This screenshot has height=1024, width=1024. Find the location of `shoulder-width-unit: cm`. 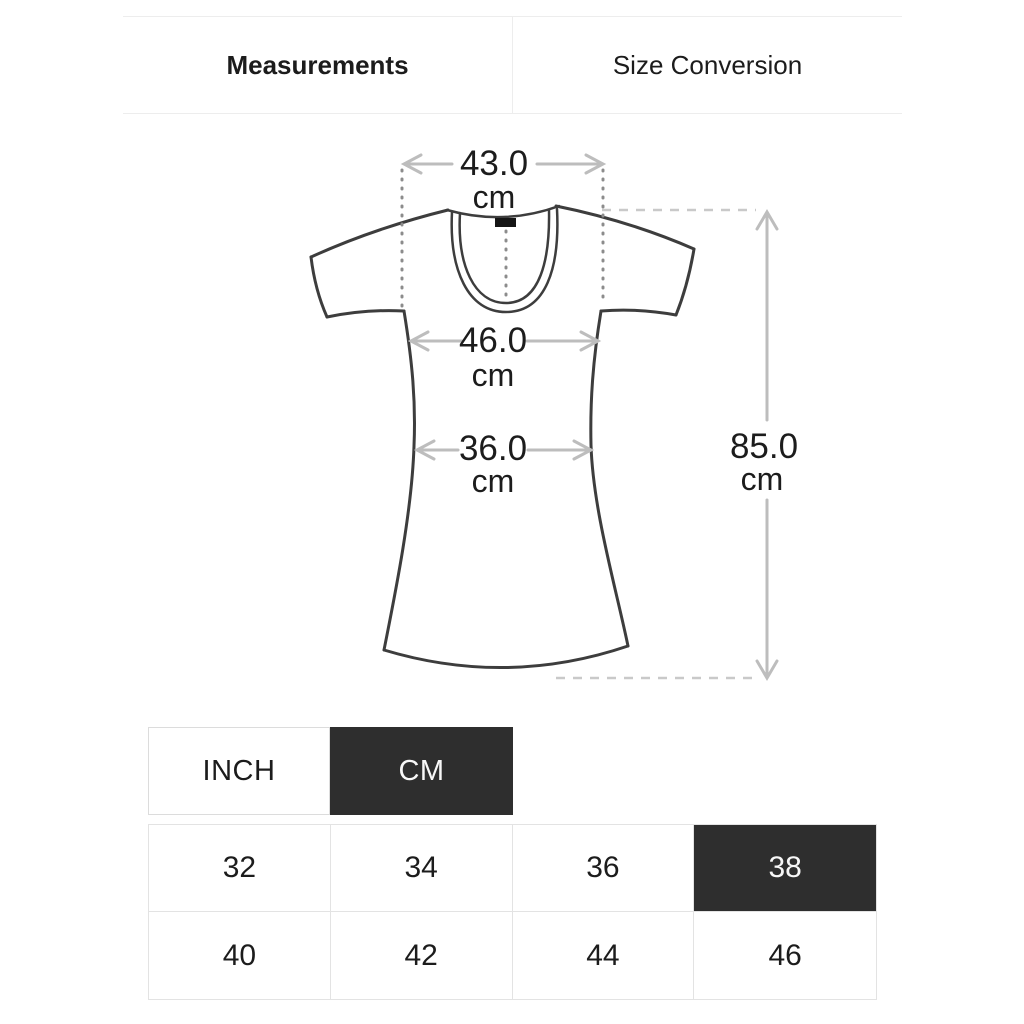

shoulder-width-unit: cm is located at coordinates (494, 197).